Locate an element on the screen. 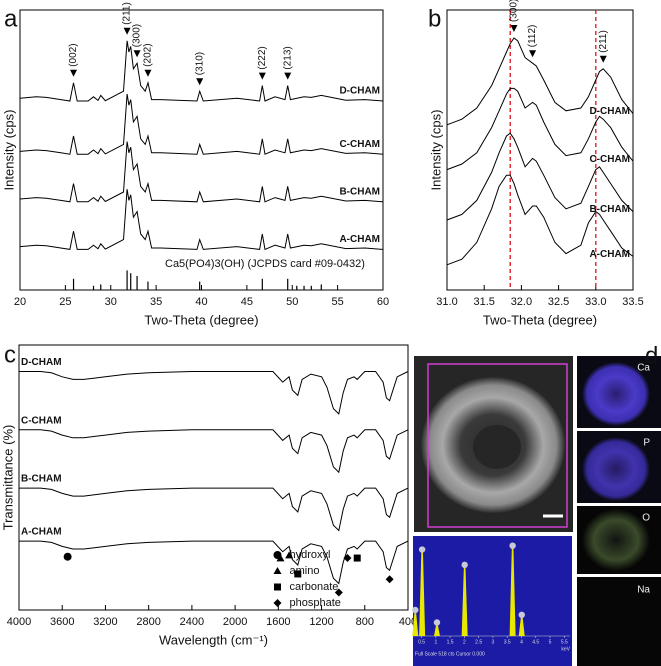  x-tick-label: 33.0 is located at coordinates (595, 302).